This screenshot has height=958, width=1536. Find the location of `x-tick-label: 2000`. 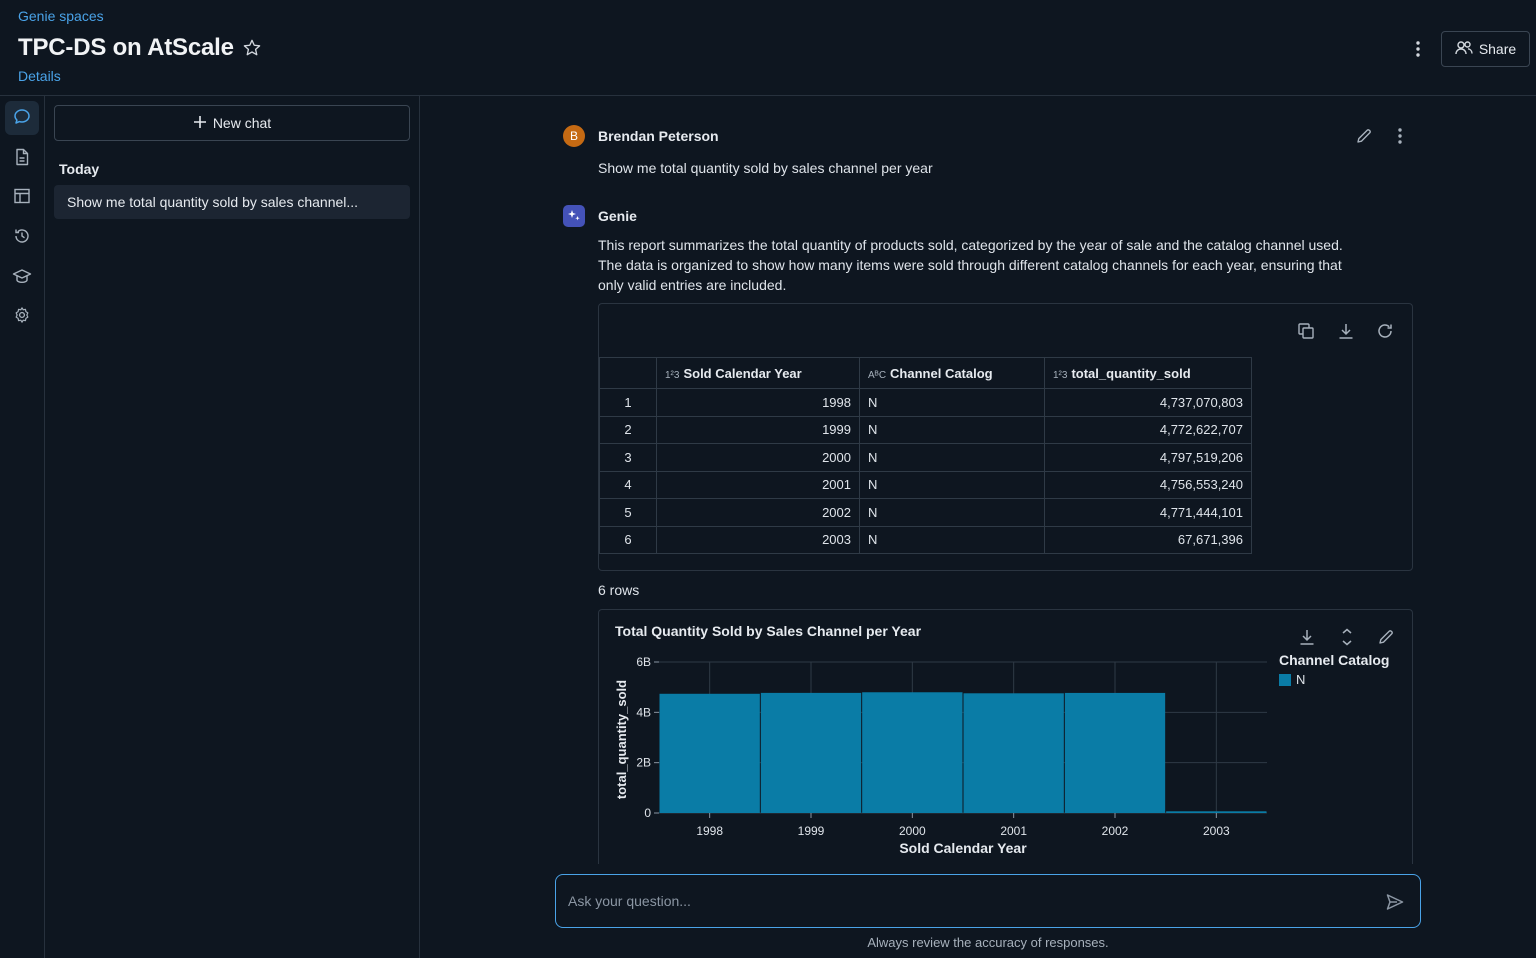

x-tick-label: 2000 is located at coordinates (912, 831).